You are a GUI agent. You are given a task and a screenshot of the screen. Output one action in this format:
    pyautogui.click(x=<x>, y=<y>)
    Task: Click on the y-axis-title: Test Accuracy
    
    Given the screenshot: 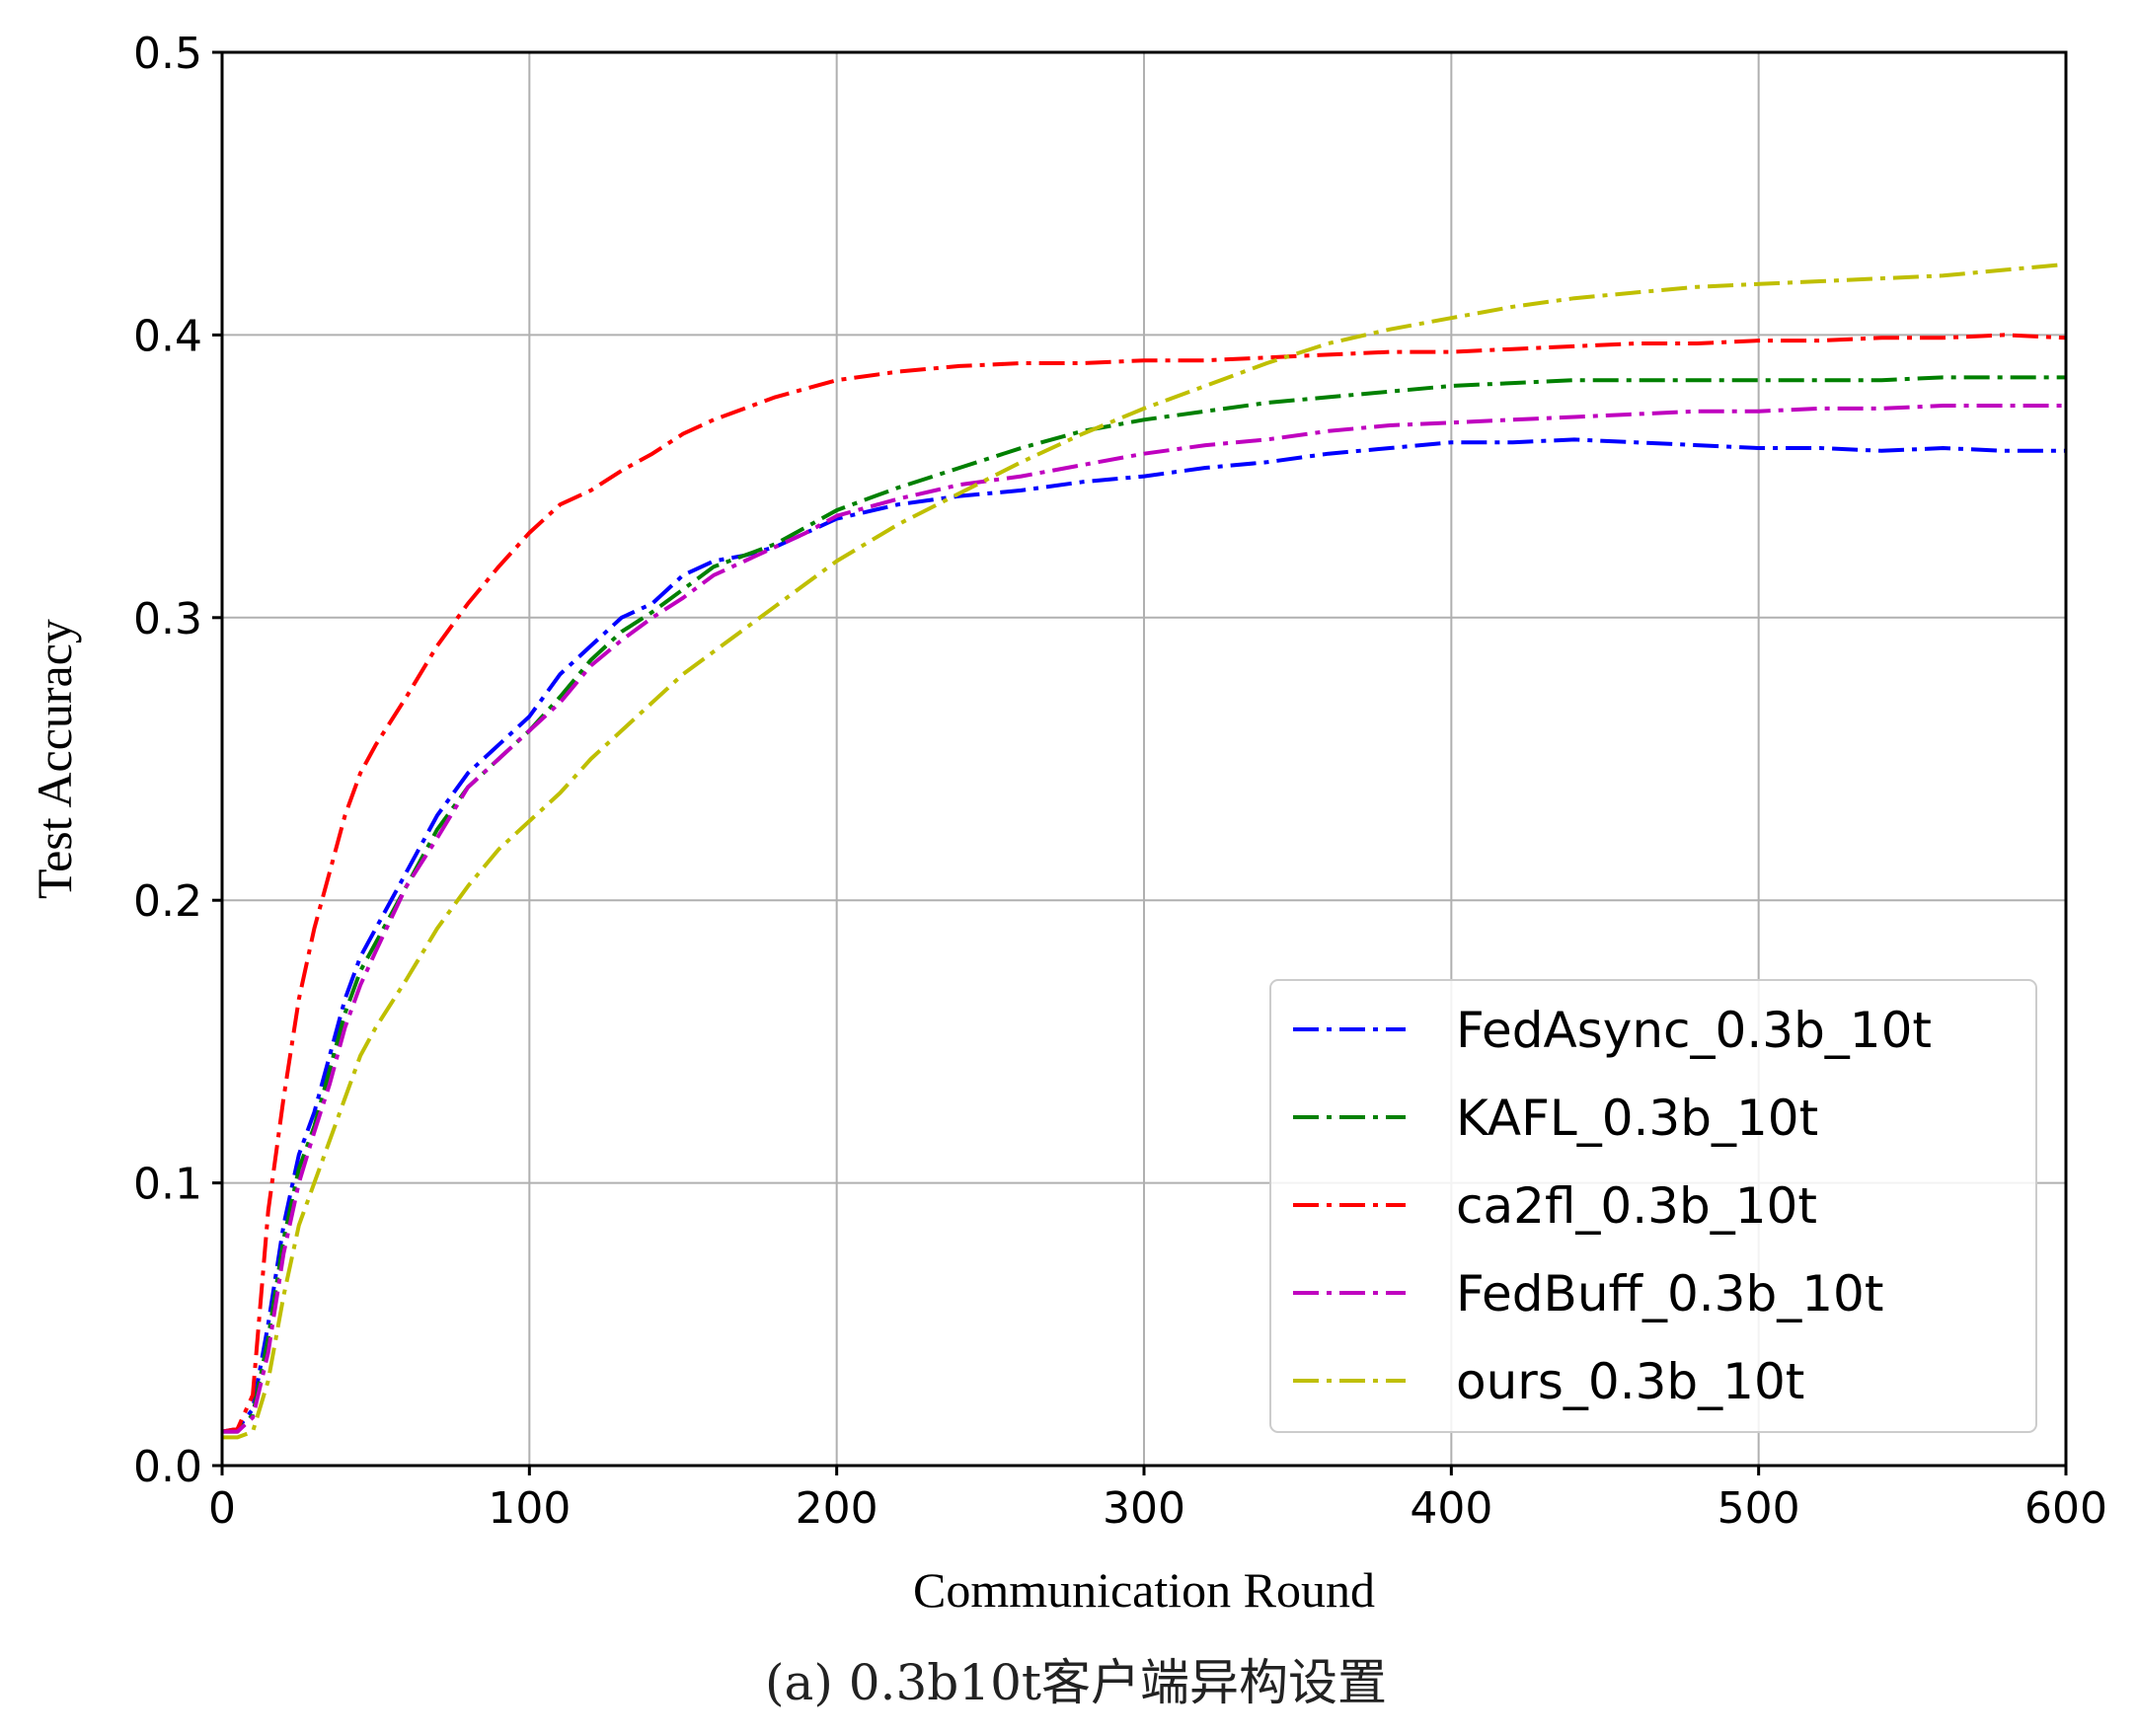 What is the action you would take?
    pyautogui.click(x=54, y=759)
    